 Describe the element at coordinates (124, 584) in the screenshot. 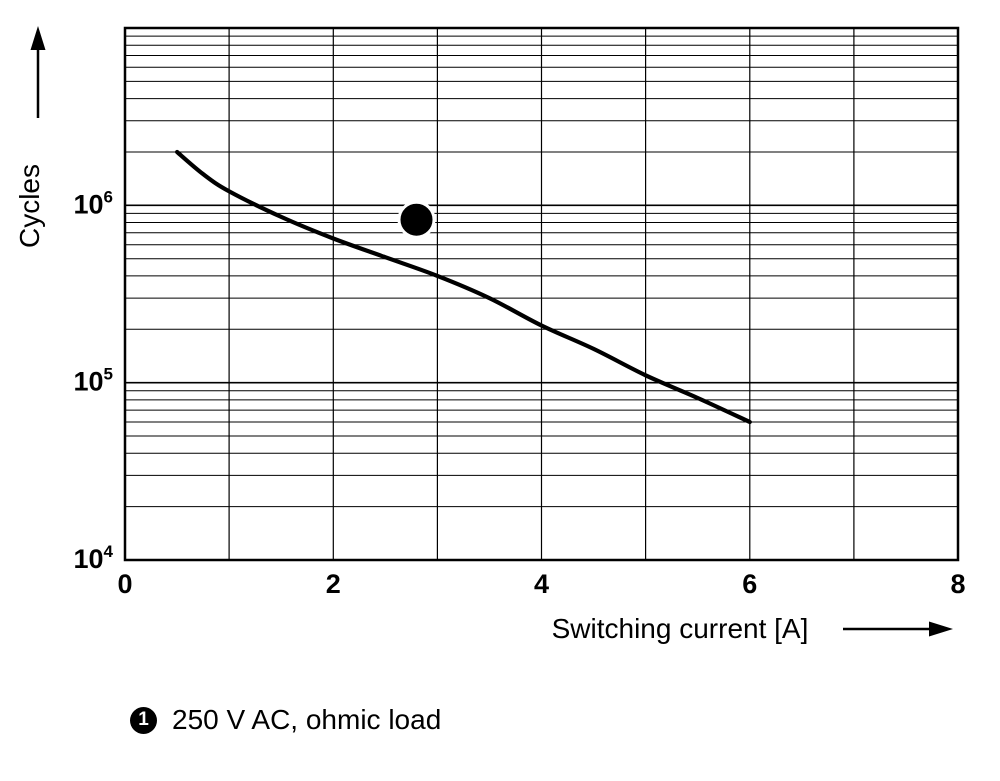

I see `x-tick-label: 0` at that location.